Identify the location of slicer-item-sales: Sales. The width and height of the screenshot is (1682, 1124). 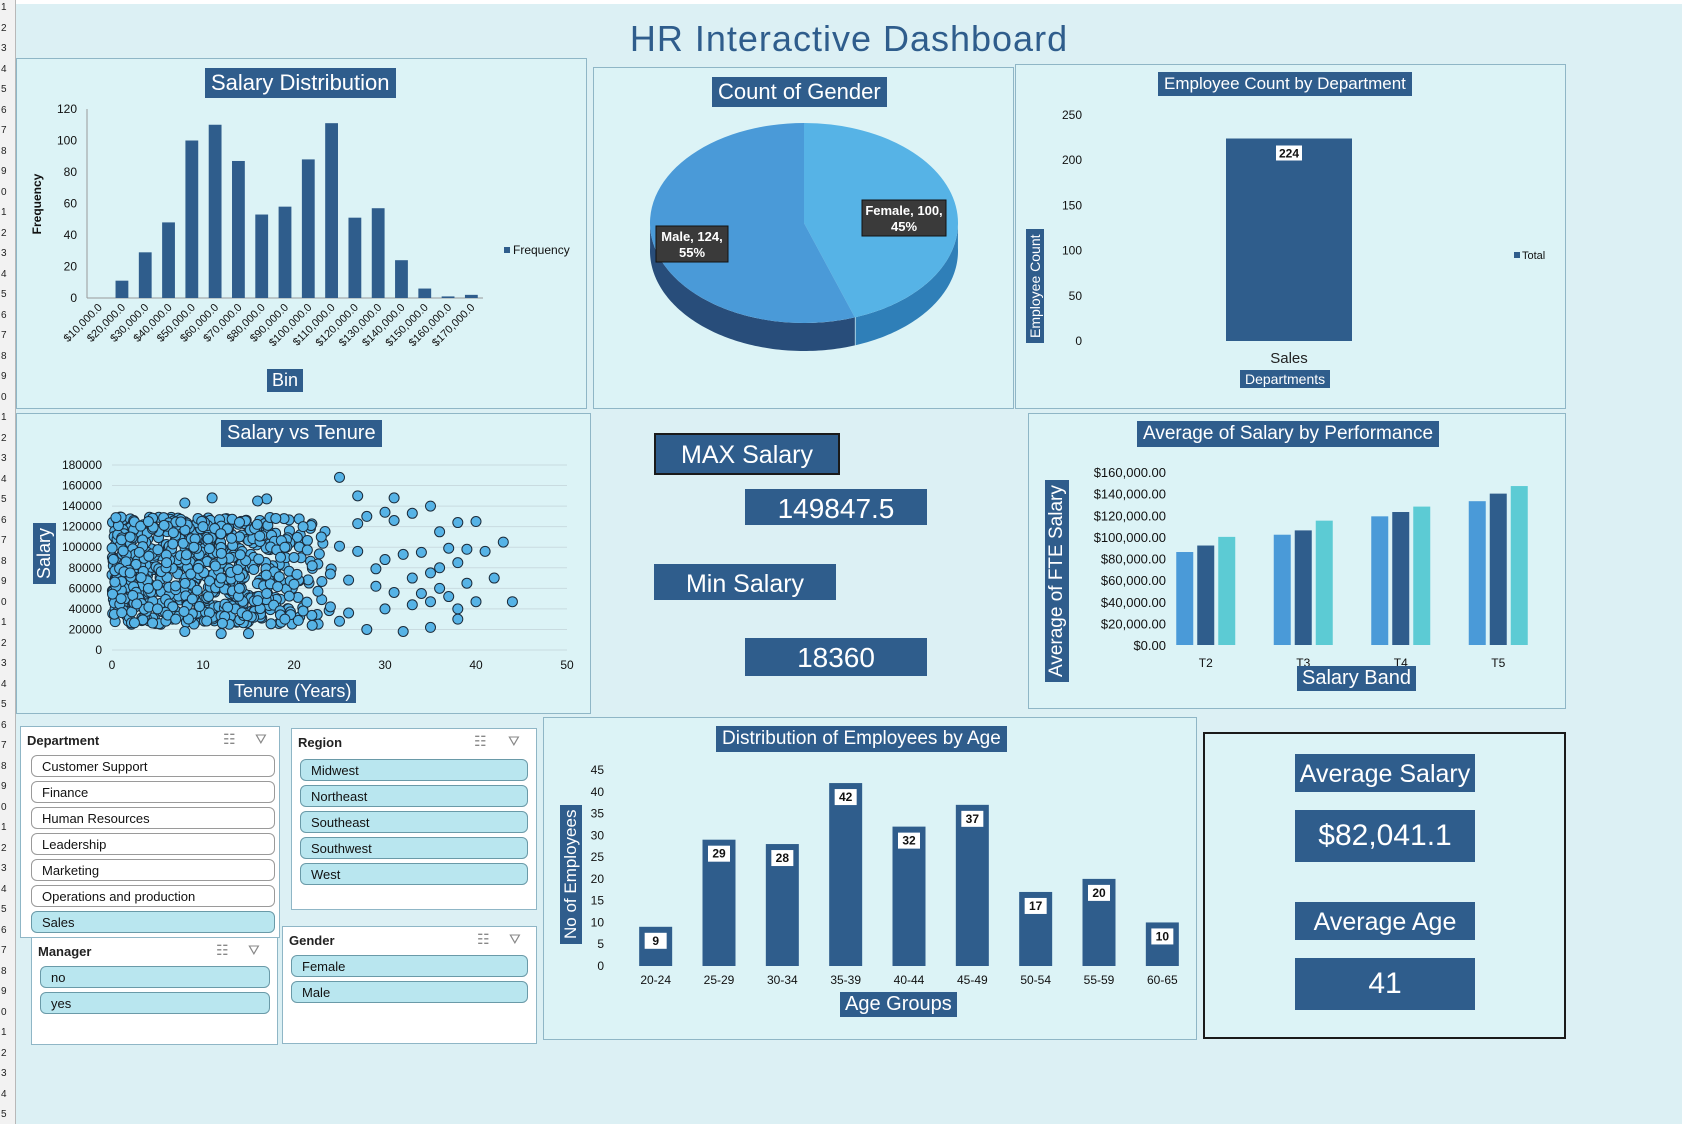
(153, 922).